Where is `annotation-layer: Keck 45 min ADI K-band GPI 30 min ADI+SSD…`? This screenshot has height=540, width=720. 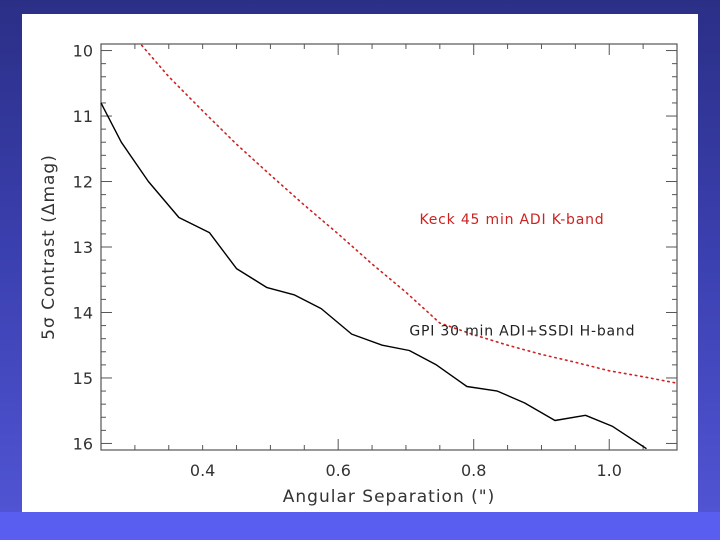
annotation-layer: Keck 45 min ADI K-band GPI 30 min ADI+SSD… is located at coordinates (522, 275).